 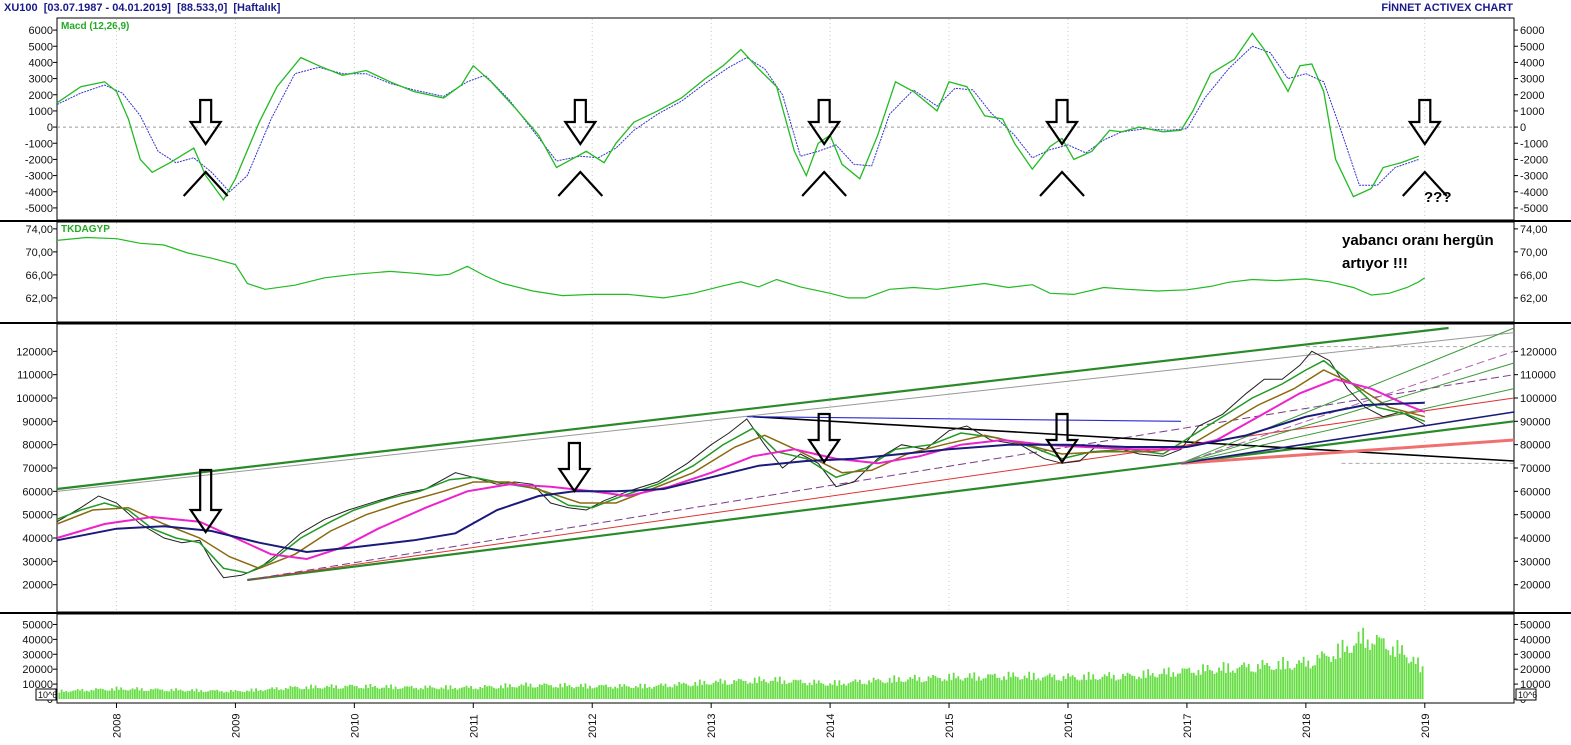 What do you see at coordinates (1347, 395) in the screenshot?
I see `fan-line` at bounding box center [1347, 395].